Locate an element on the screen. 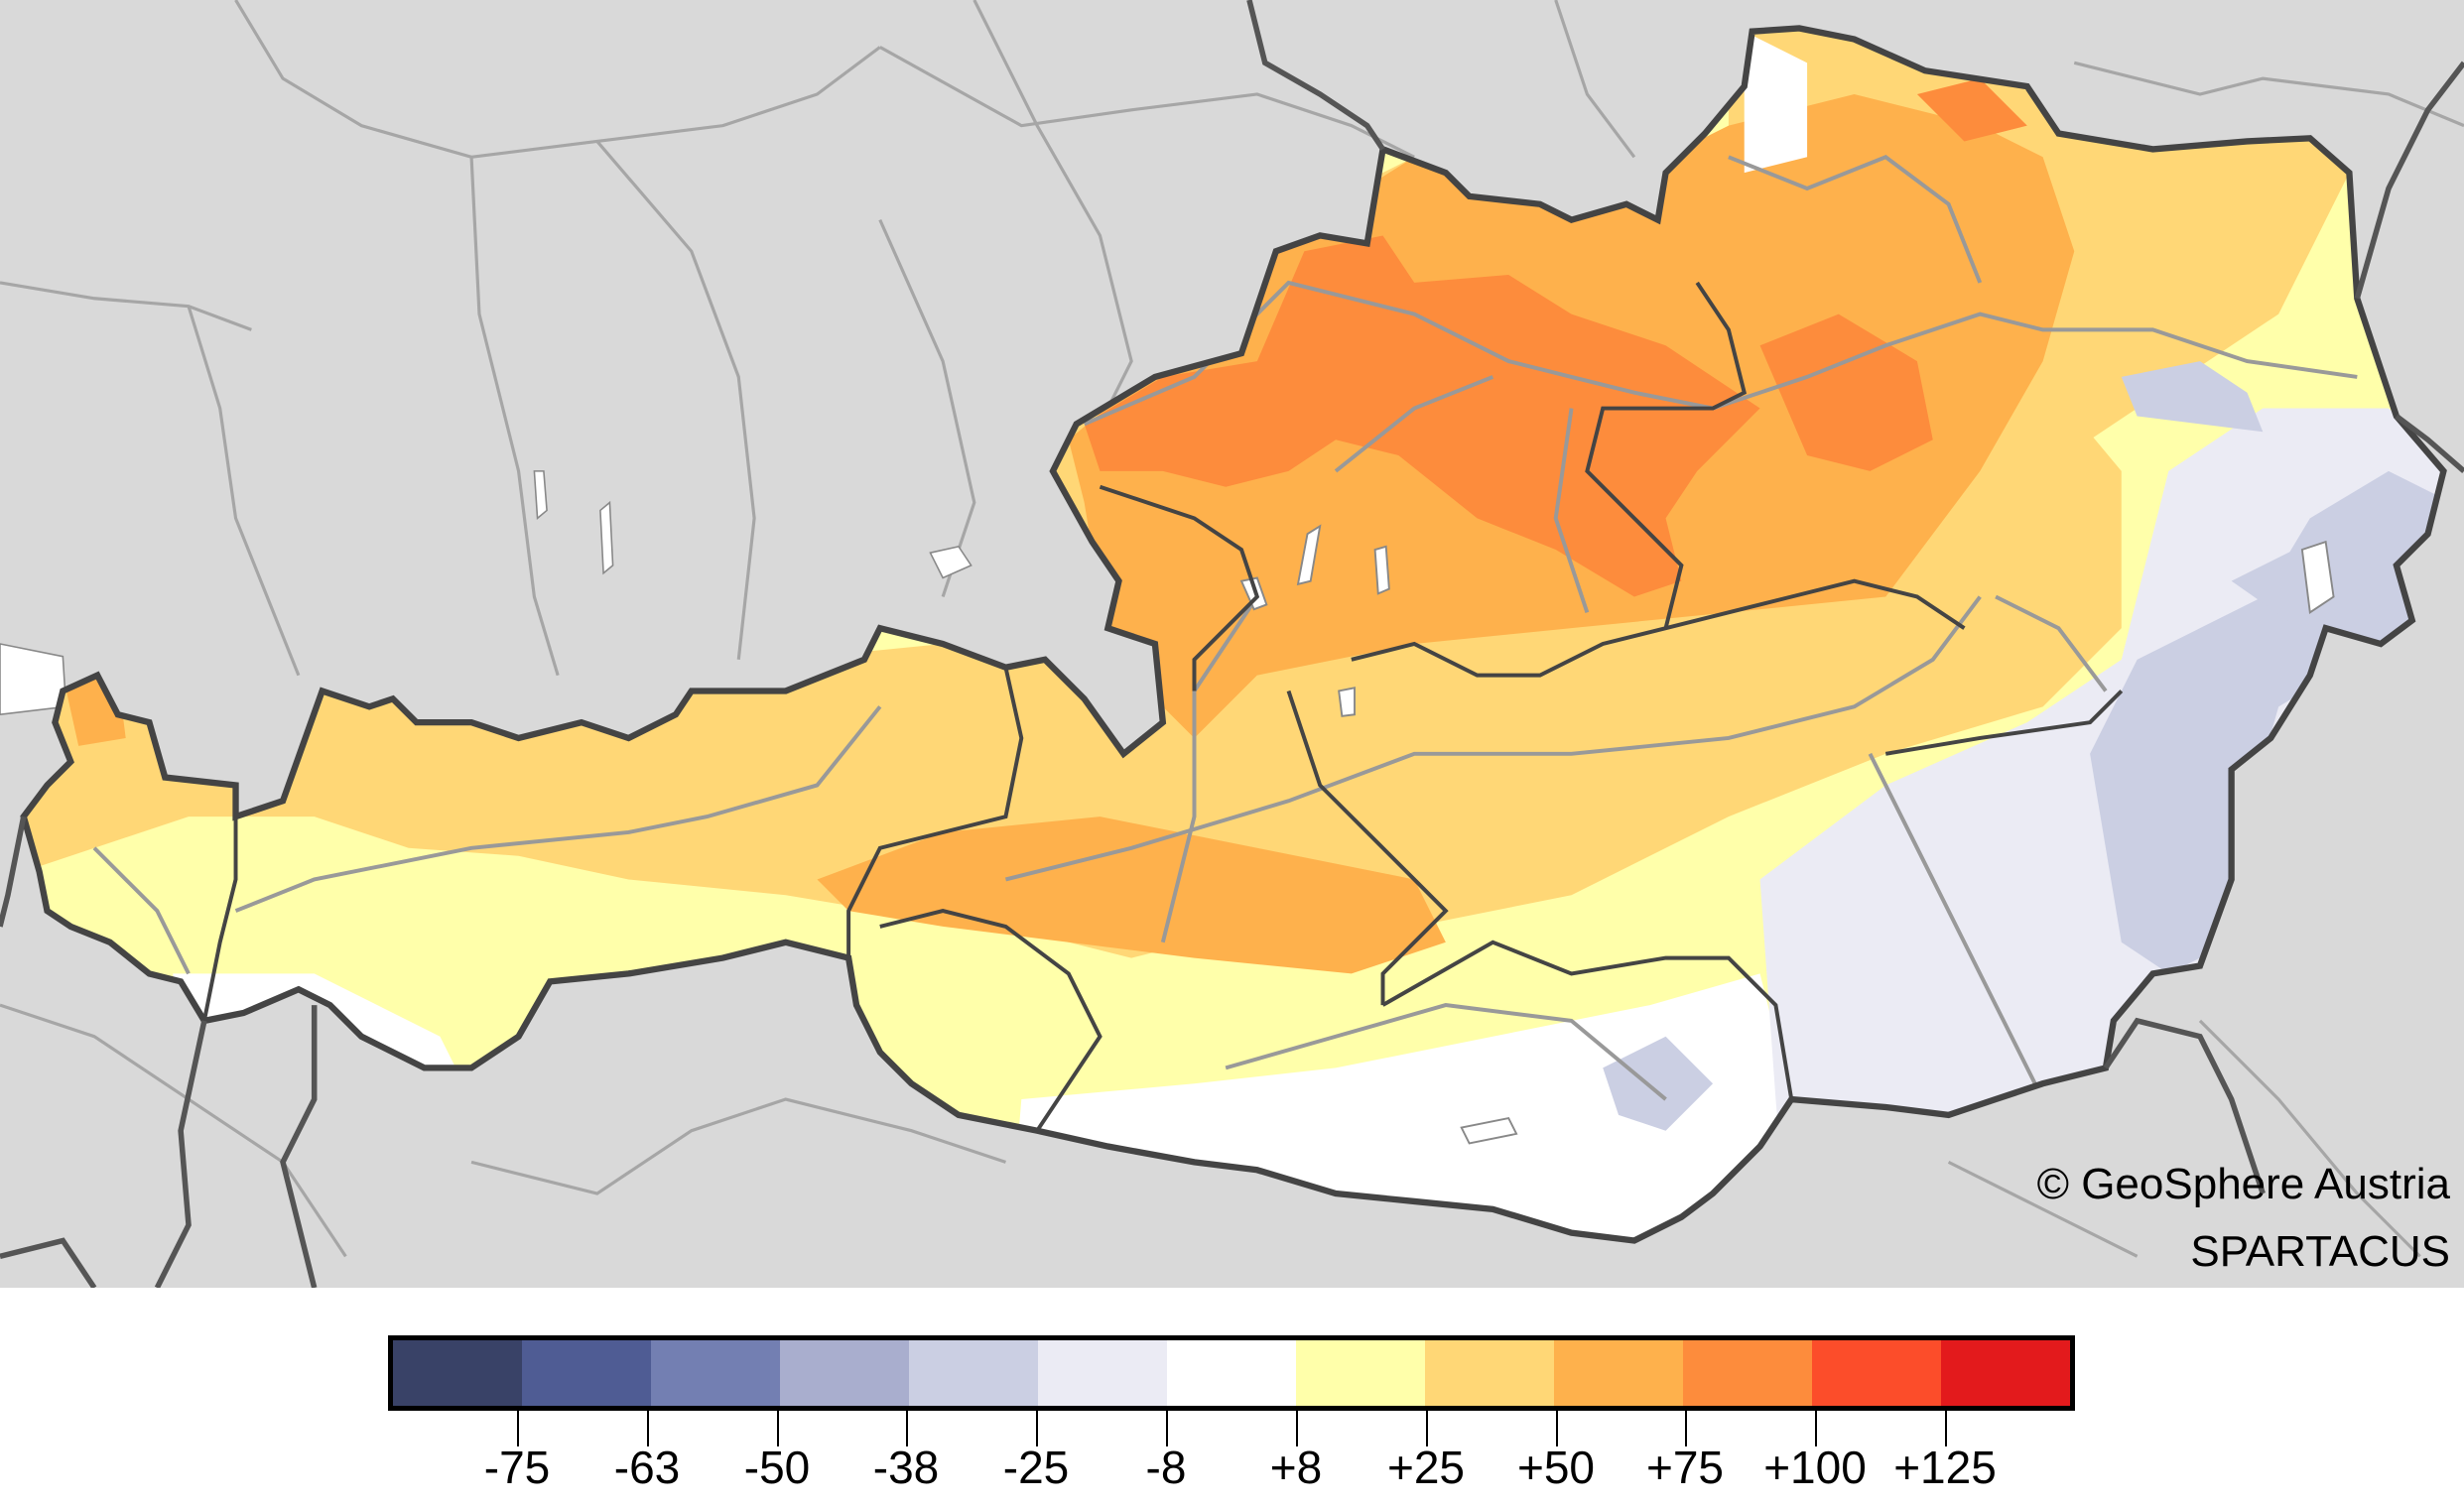  legend-tick-label: +25 is located at coordinates (1426, 1467).